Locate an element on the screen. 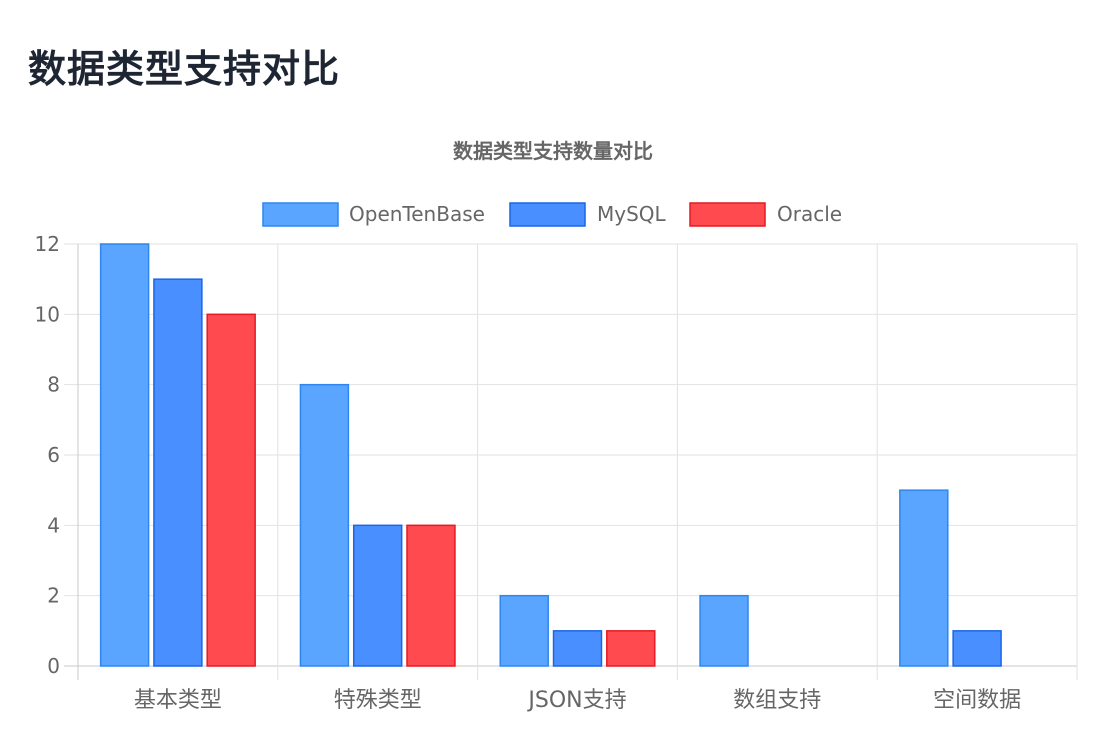 The width and height of the screenshot is (1098, 741). legend-swatch-mysql is located at coordinates (547, 214).